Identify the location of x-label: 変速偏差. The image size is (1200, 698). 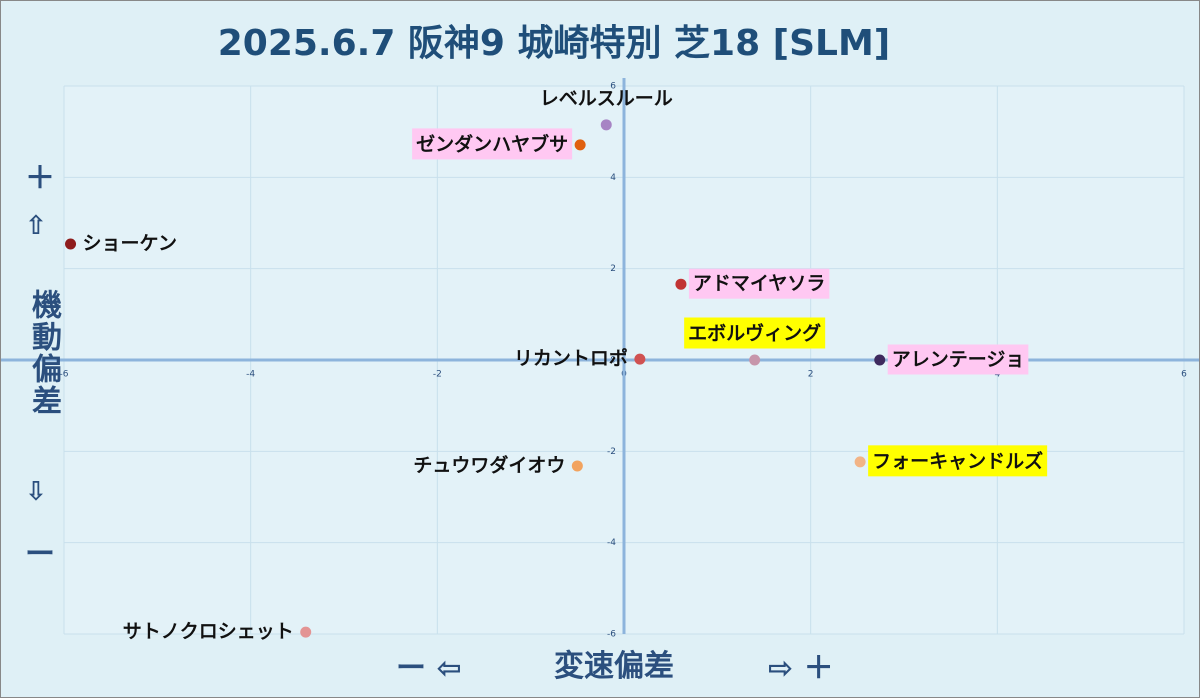
(614, 666).